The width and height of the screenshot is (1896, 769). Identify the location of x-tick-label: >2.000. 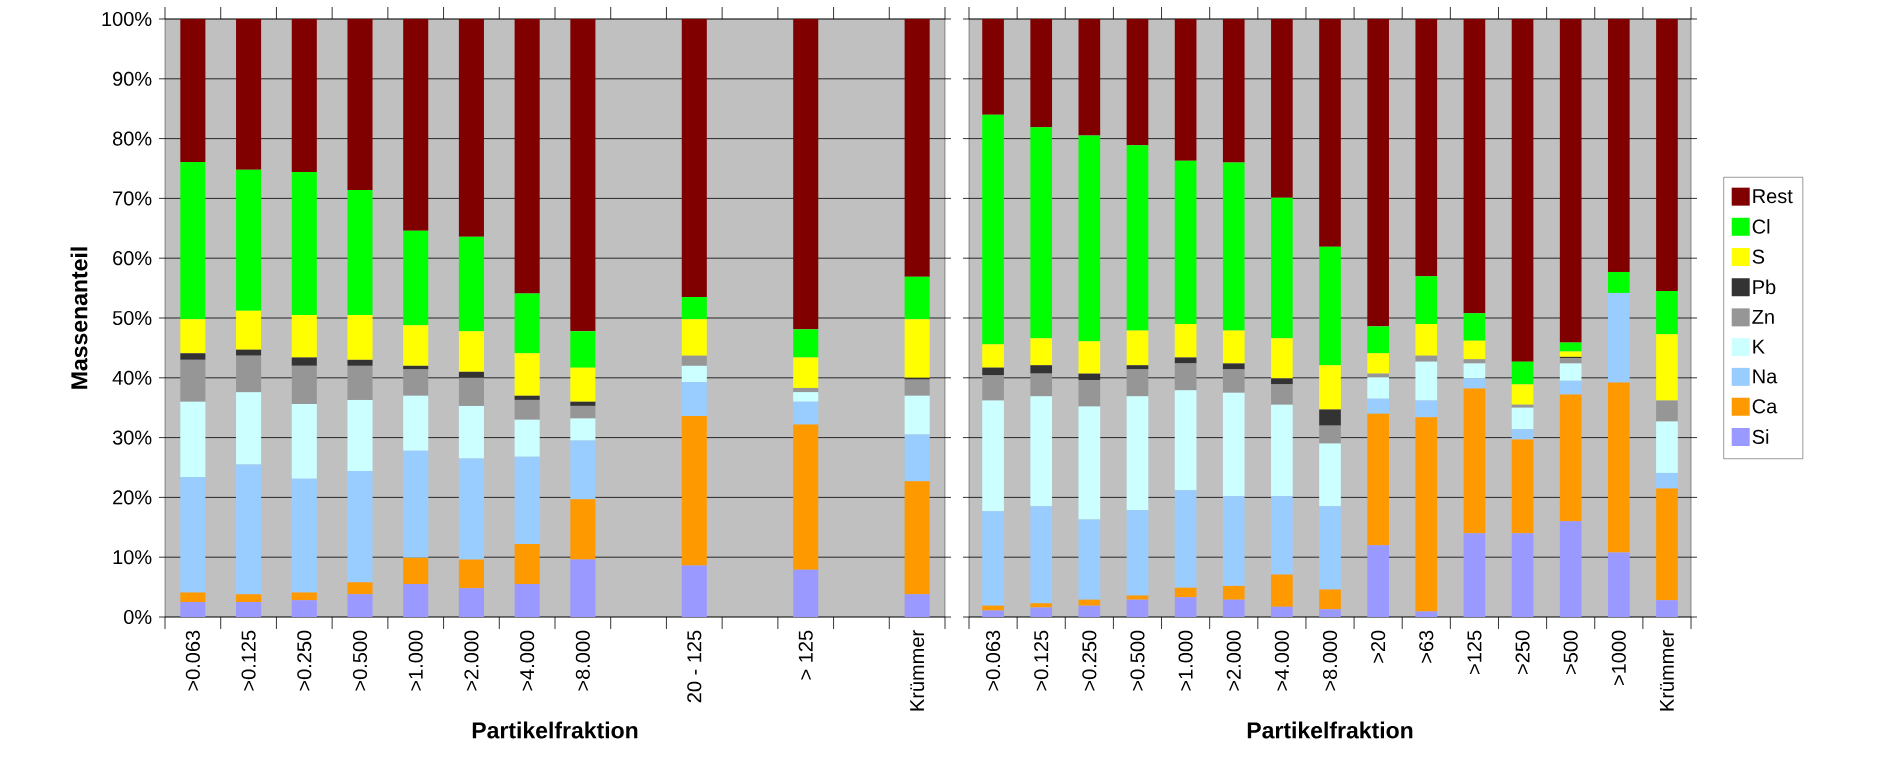
(471, 660).